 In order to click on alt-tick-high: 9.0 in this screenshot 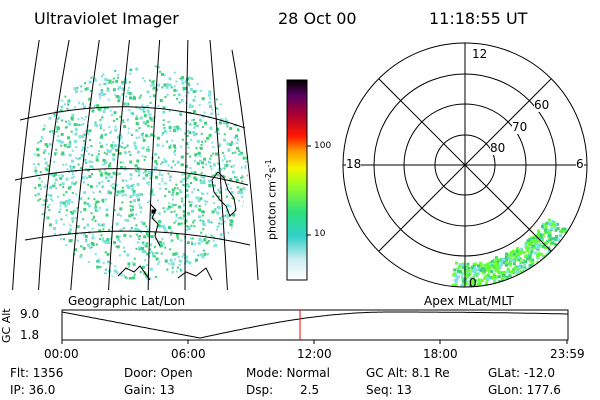, I will do `click(30, 314)`.